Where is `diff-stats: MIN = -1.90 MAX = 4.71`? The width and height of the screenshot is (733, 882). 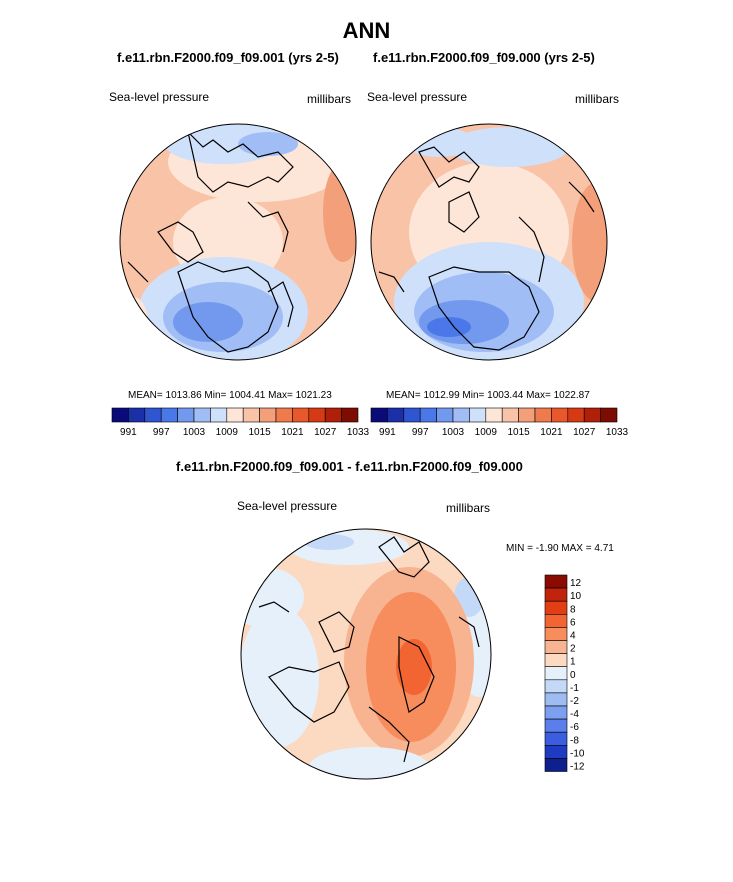
diff-stats: MIN = -1.90 MAX = 4.71 is located at coordinates (560, 548).